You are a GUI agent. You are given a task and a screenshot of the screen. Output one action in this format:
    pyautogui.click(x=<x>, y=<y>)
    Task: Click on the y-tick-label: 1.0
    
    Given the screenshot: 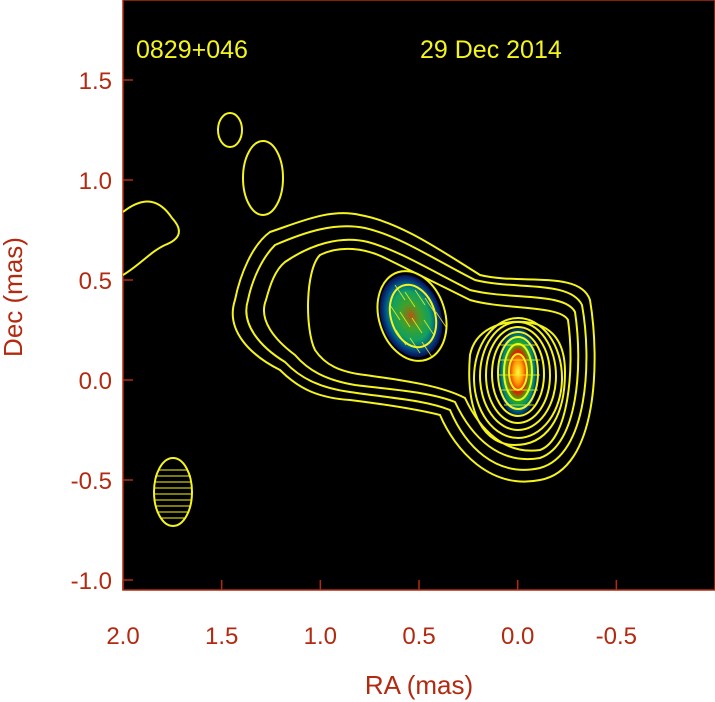 What is the action you would take?
    pyautogui.click(x=95, y=181)
    